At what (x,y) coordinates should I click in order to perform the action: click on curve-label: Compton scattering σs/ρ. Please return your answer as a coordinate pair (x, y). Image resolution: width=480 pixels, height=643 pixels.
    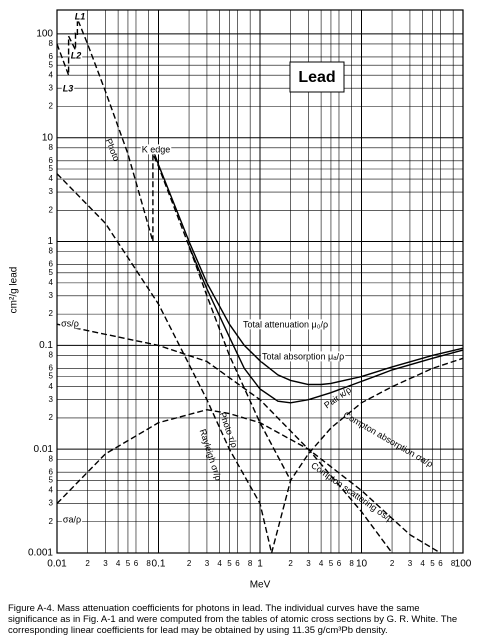
    Looking at the image, I should click on (352, 492).